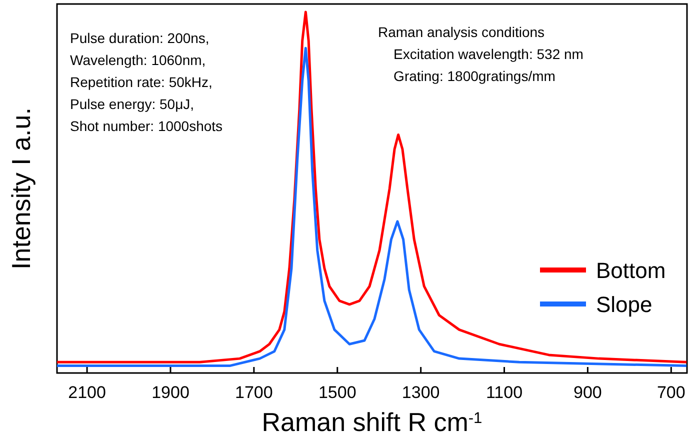  Describe the element at coordinates (481, 54) in the screenshot. I see `annotation: Raman analysis conditions Excitation wavelength: 532 nm Grating: 1800gratings/mm` at that location.